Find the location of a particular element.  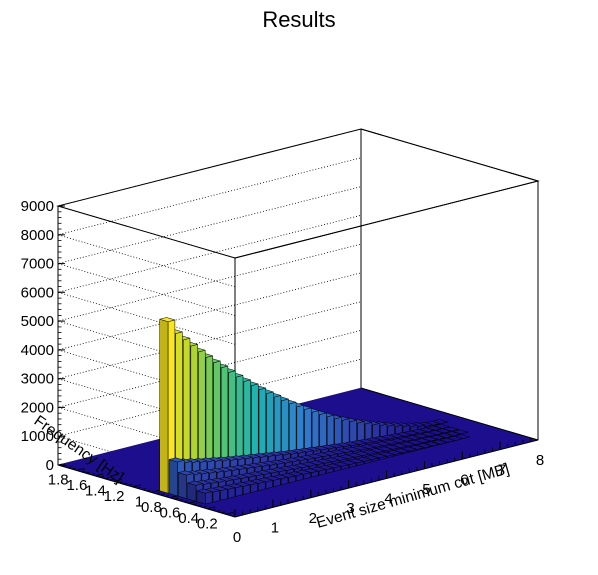

y-tick-label: 0.2 is located at coordinates (207, 523).